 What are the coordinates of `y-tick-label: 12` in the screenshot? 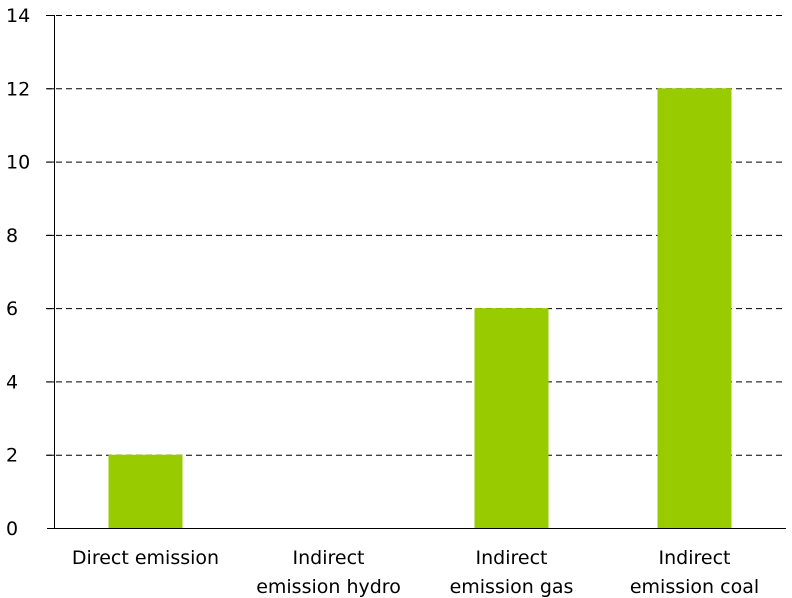 It's located at (18, 89).